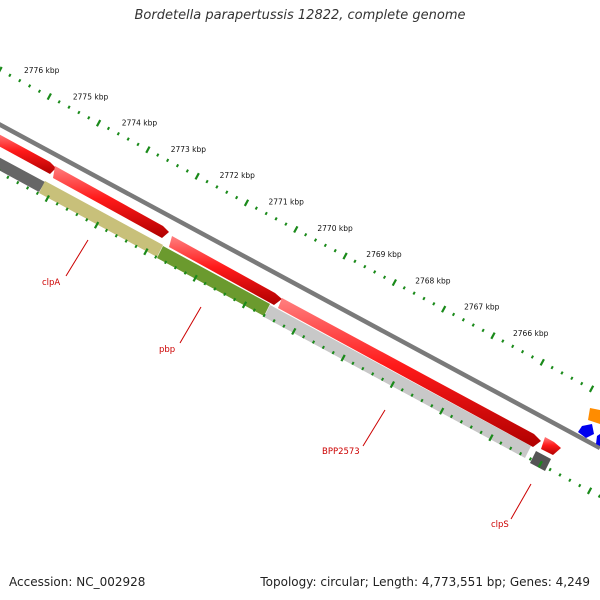 The width and height of the screenshot is (600, 600). I want to click on gene-clpS-segment, so click(540, 461).